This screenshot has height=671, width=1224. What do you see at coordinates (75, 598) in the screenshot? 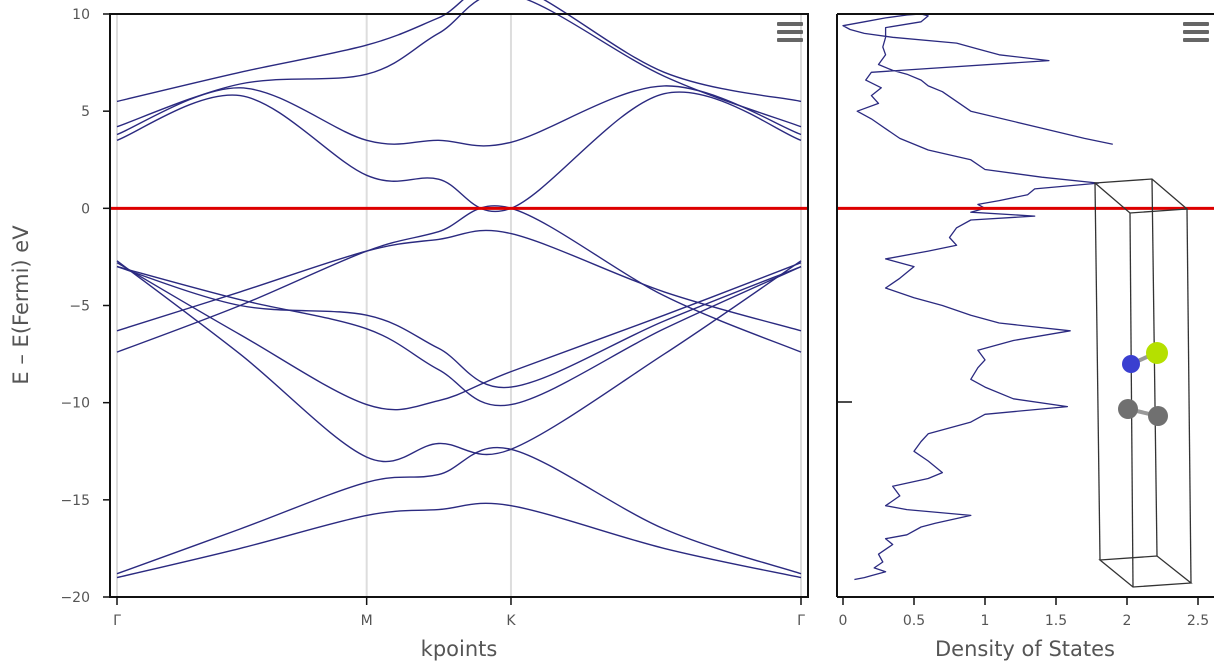
I see `y-tick-label: −20` at bounding box center [75, 598].